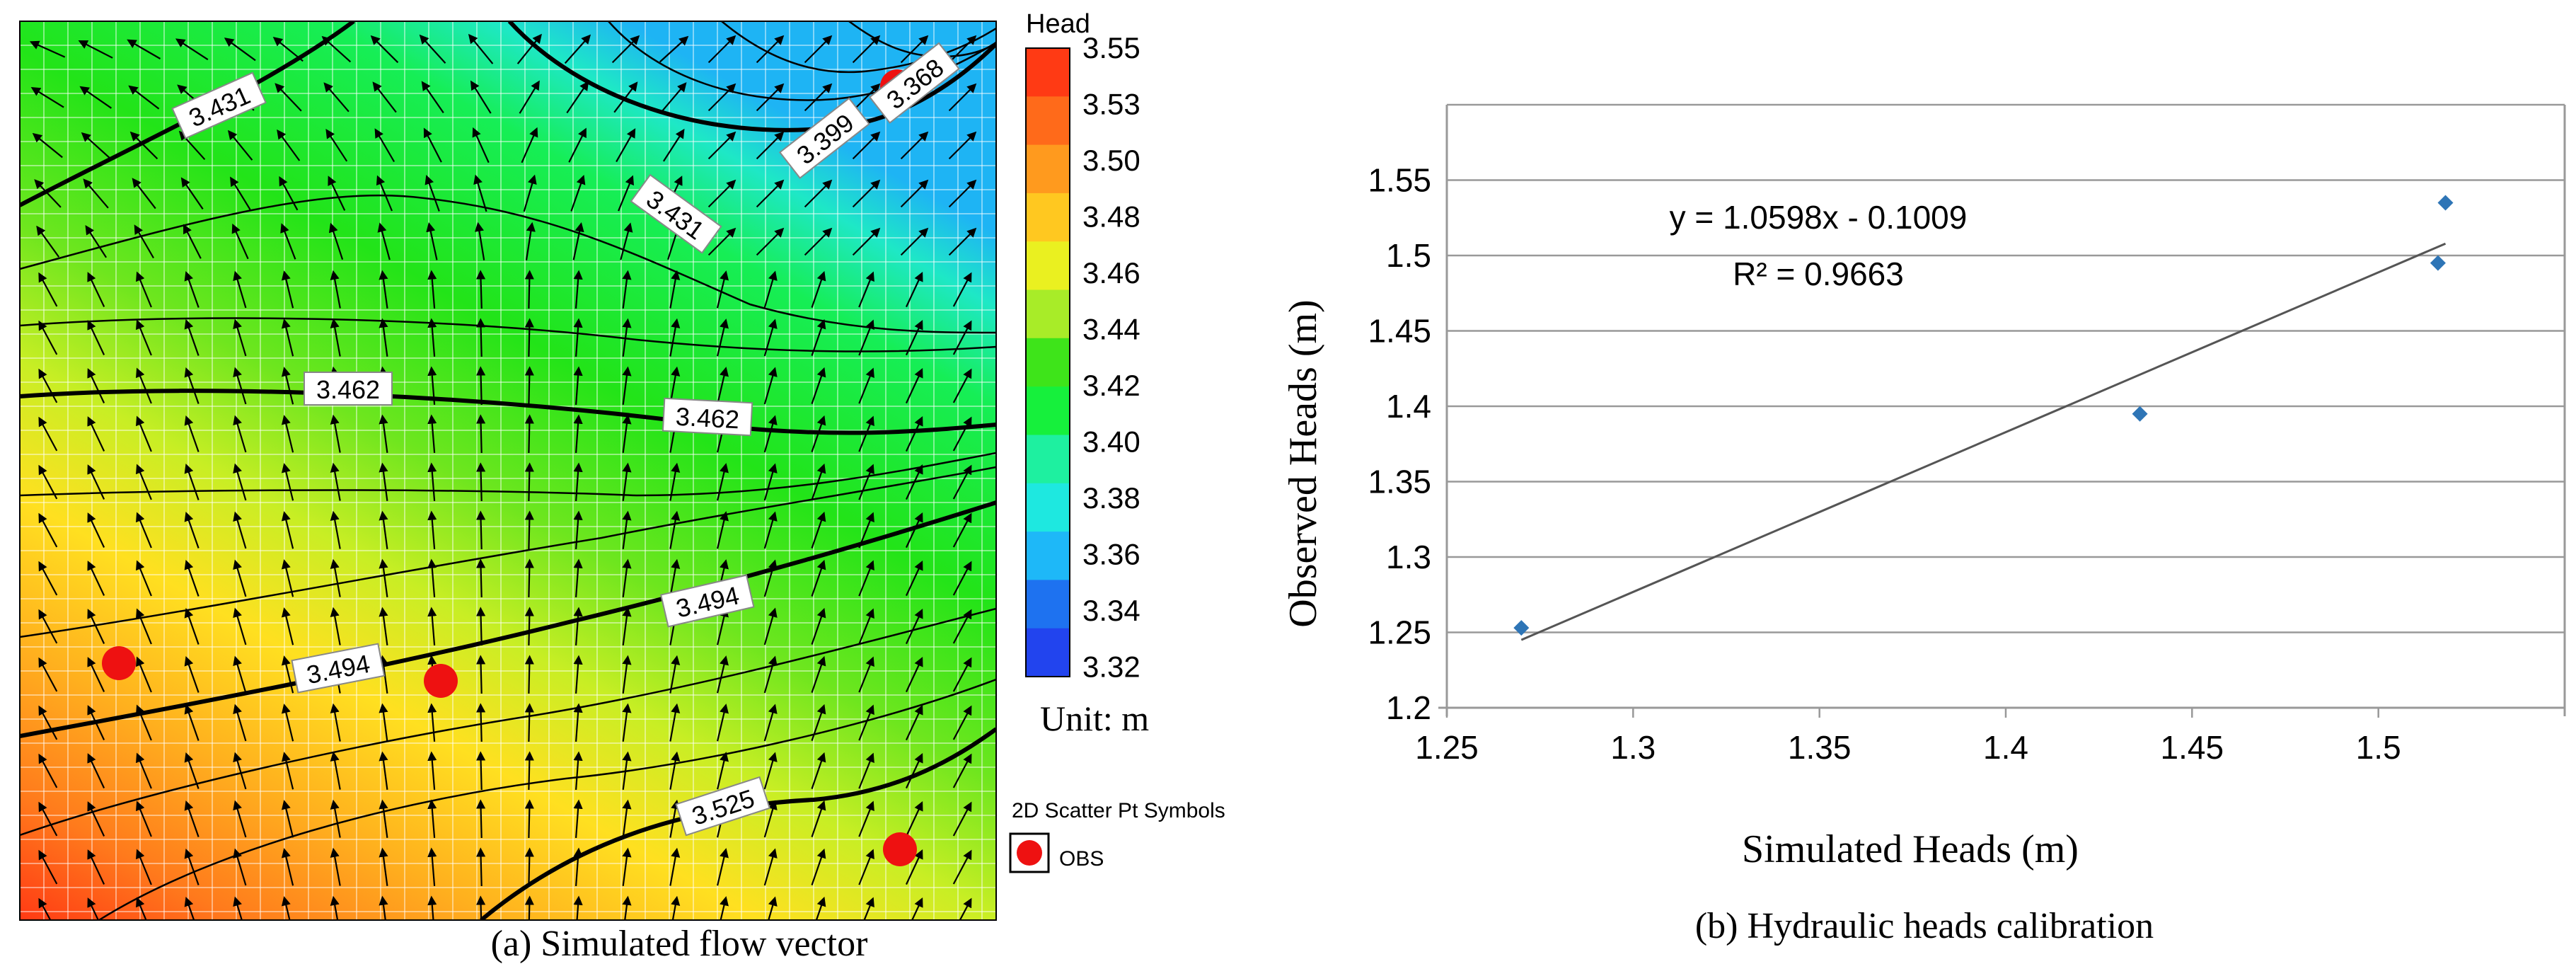  I want to click on data-point, so click(2438, 263).